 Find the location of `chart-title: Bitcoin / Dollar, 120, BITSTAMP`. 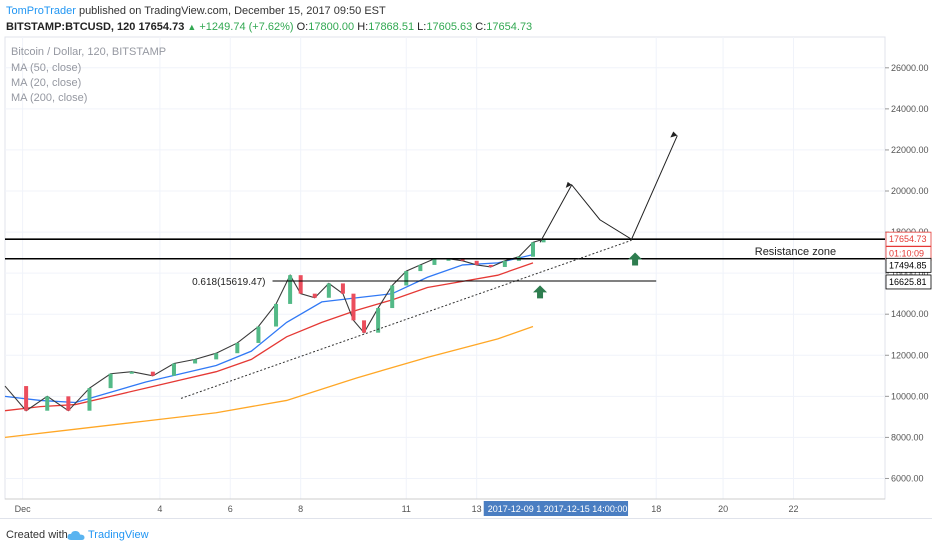

chart-title: Bitcoin / Dollar, 120, BITSTAMP is located at coordinates (88, 52).